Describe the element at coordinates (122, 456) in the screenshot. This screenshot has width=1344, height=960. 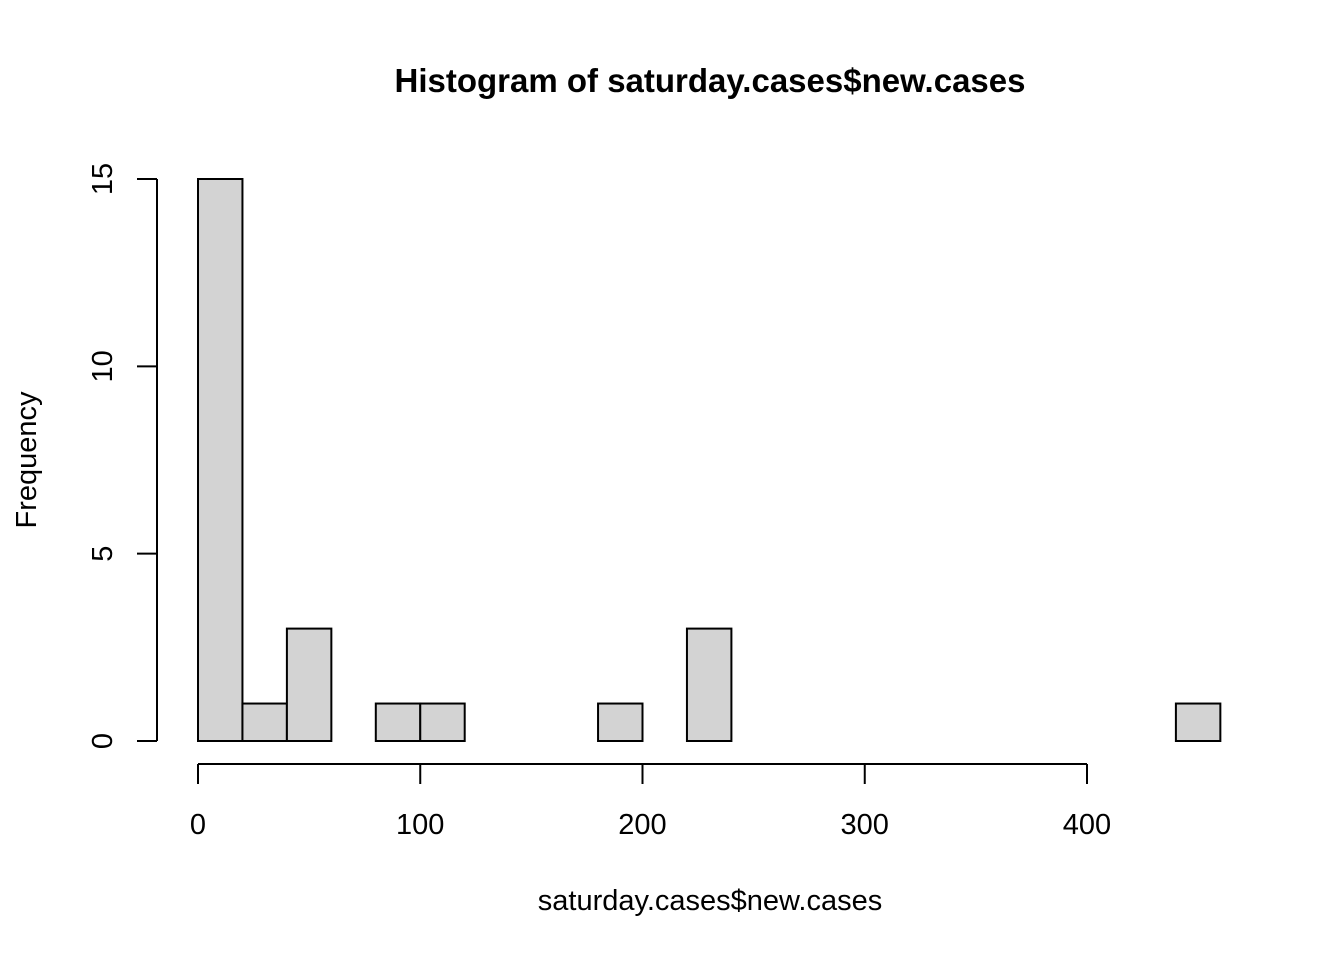
I see `y-axis: 0 5 10 15` at that location.